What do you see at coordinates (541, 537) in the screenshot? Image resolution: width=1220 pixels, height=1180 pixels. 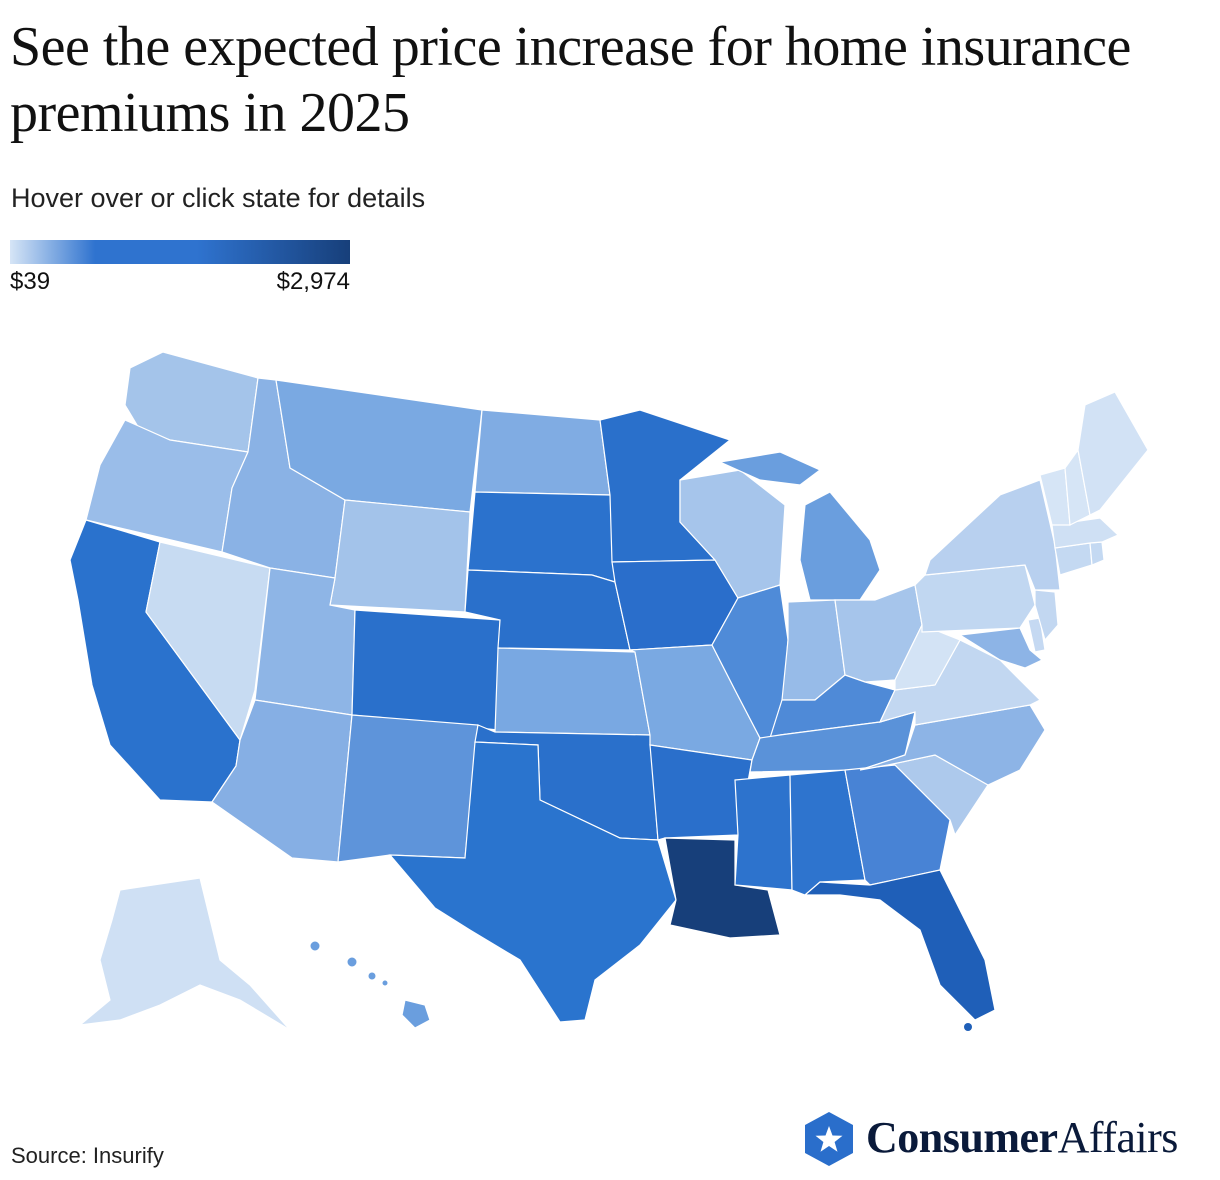 I see `state-south-dakota: South Dakota` at bounding box center [541, 537].